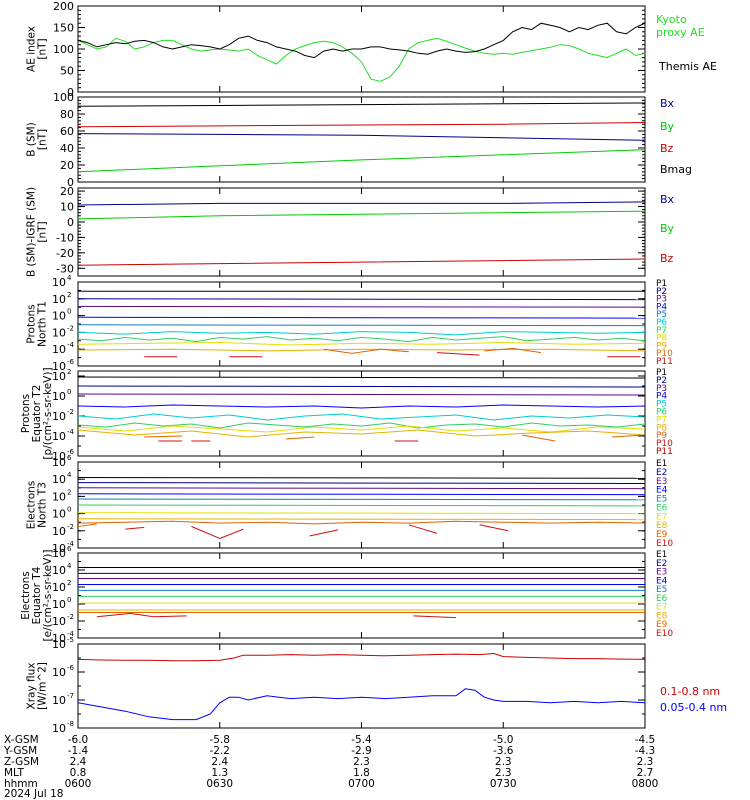  Describe the element at coordinates (21, 784) in the screenshot. I see `x-axis-row-label: hhmm` at that location.